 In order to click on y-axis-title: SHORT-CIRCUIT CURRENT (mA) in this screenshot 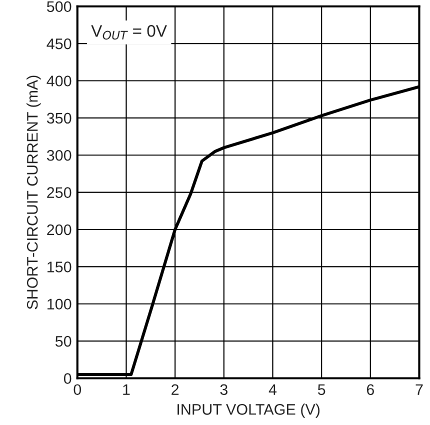, I will do `click(33, 193)`.